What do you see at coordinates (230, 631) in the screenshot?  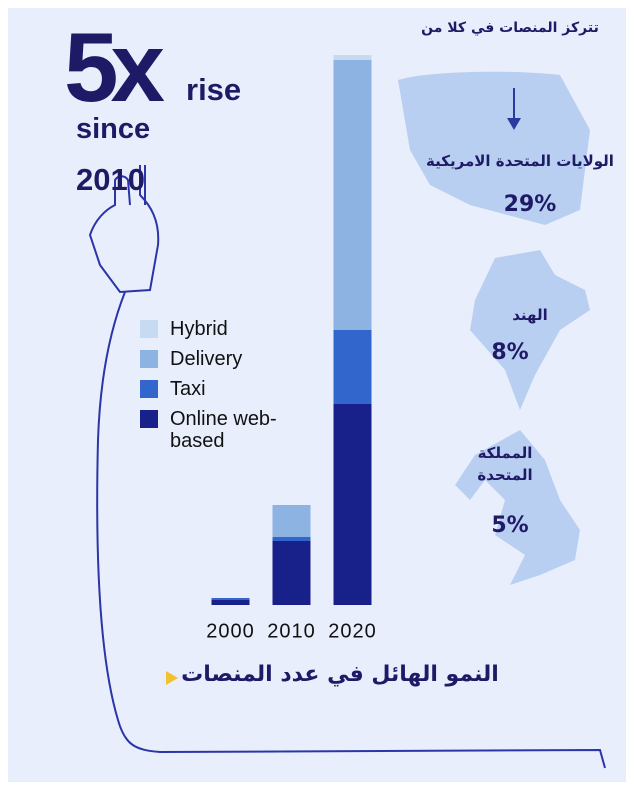 I see `x-tick-label: 2000` at bounding box center [230, 631].